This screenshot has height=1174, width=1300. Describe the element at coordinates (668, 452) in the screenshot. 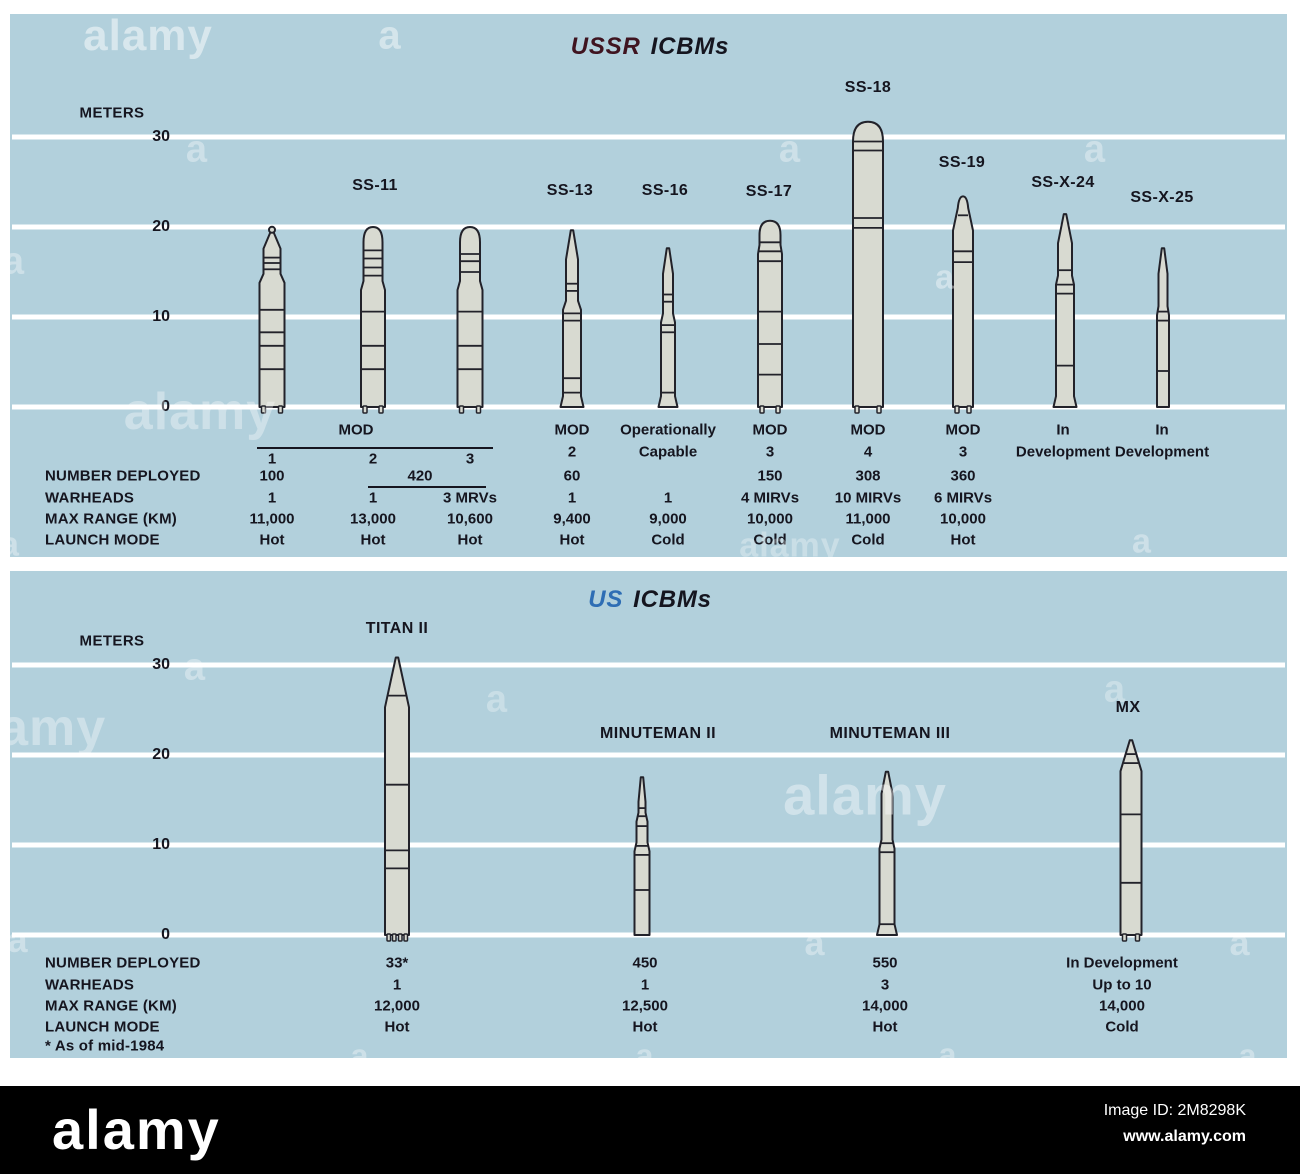

I see `table-header-cell: Capable` at that location.